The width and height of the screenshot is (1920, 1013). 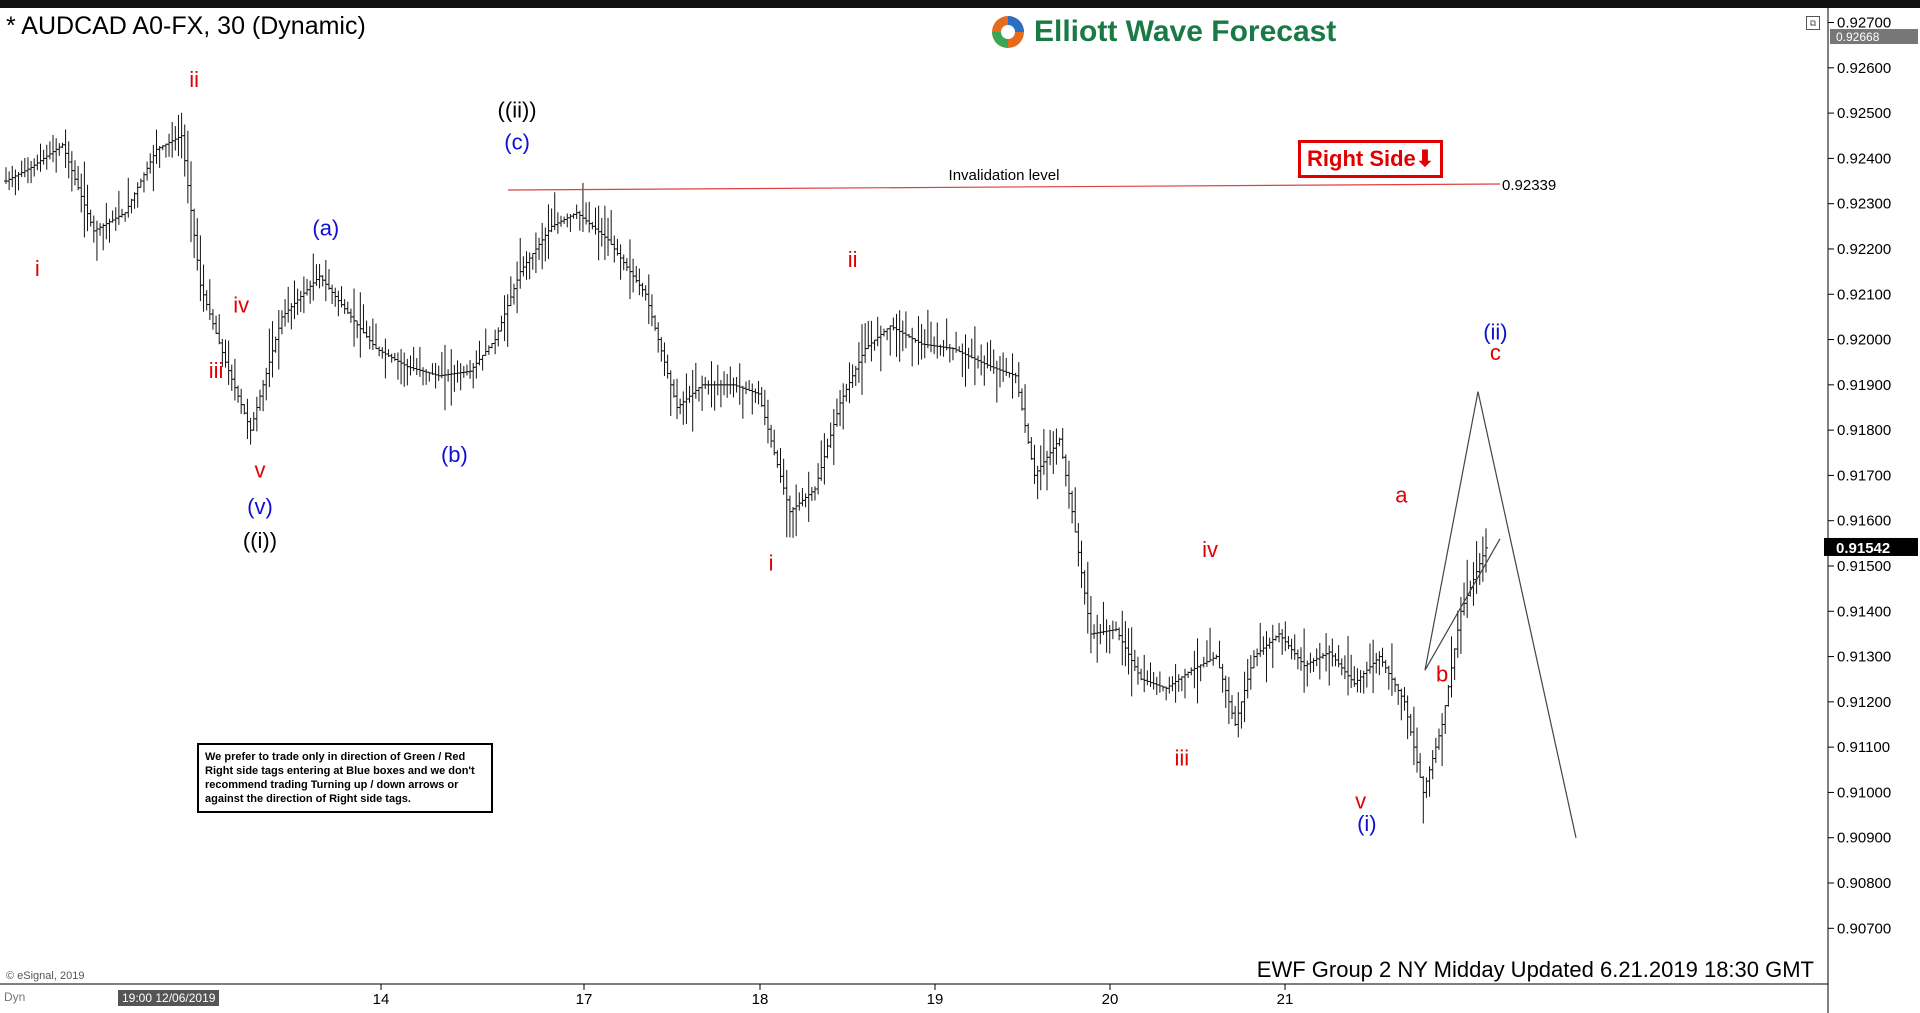 I want to click on x-tick-label: 18, so click(x=760, y=999).